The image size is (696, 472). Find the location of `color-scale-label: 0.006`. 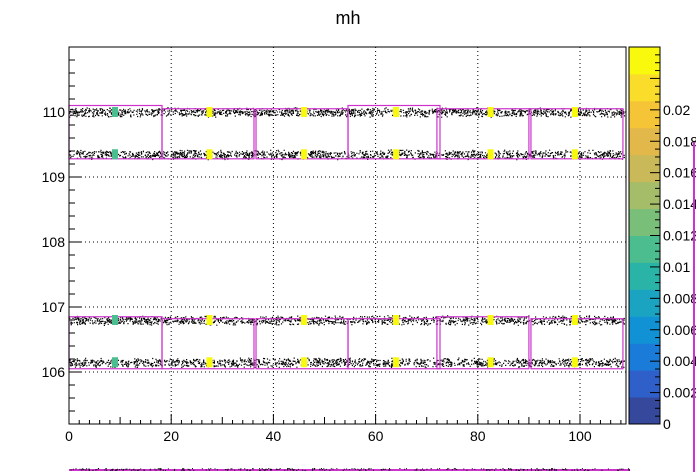

color-scale-label: 0.006 is located at coordinates (679, 330).